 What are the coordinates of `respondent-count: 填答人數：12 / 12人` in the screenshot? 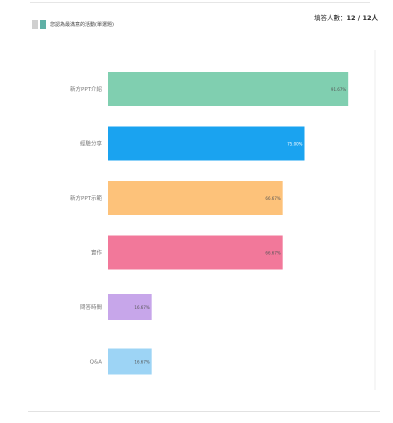 It's located at (346, 17).